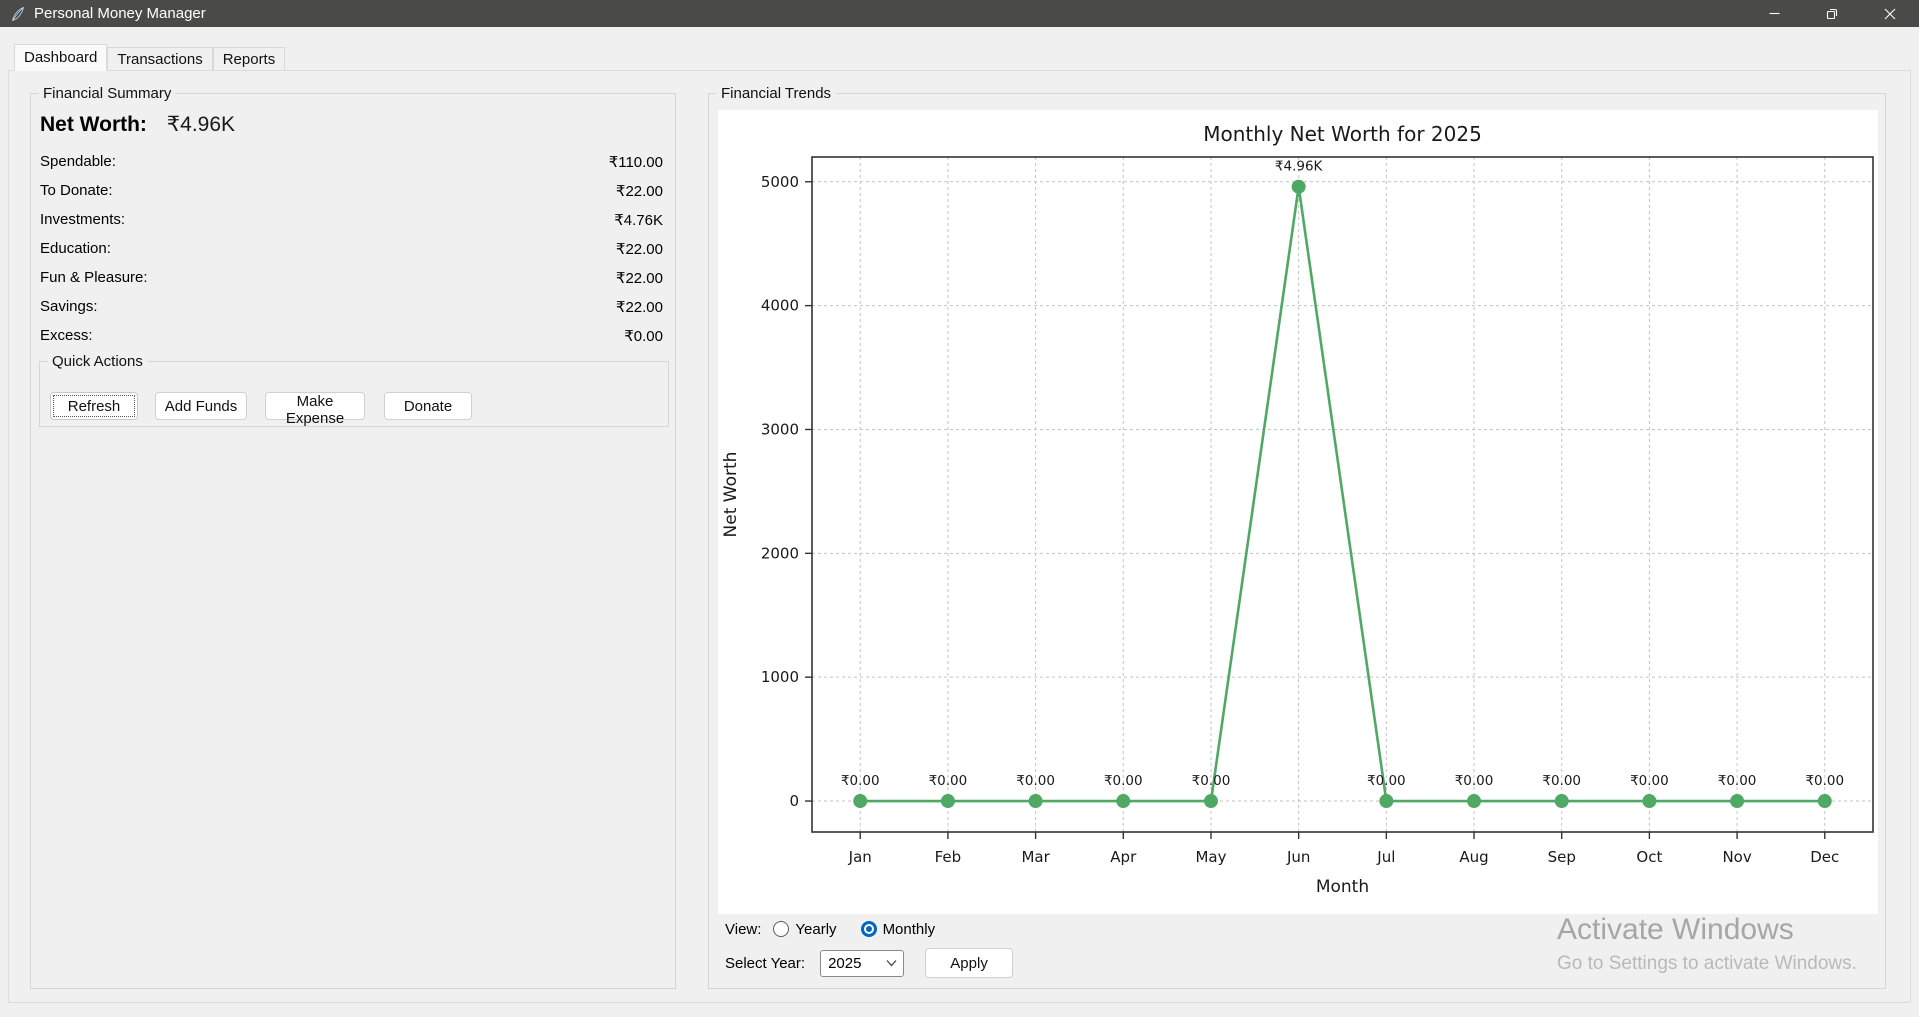  I want to click on summary-row-value: ₹0.00, so click(643, 336).